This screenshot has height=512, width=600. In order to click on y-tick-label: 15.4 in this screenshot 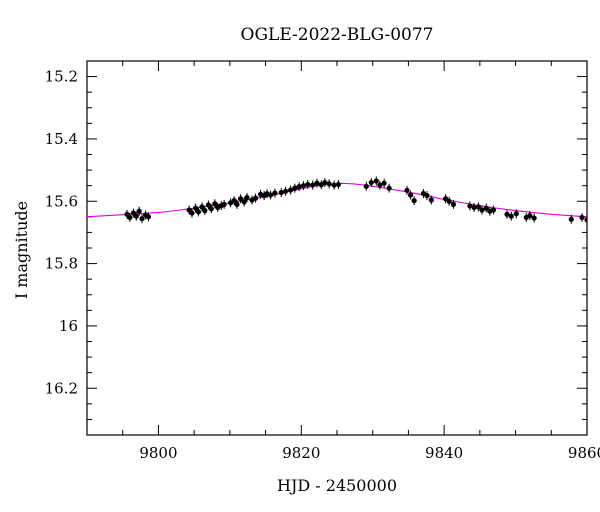, I will do `click(61, 139)`.